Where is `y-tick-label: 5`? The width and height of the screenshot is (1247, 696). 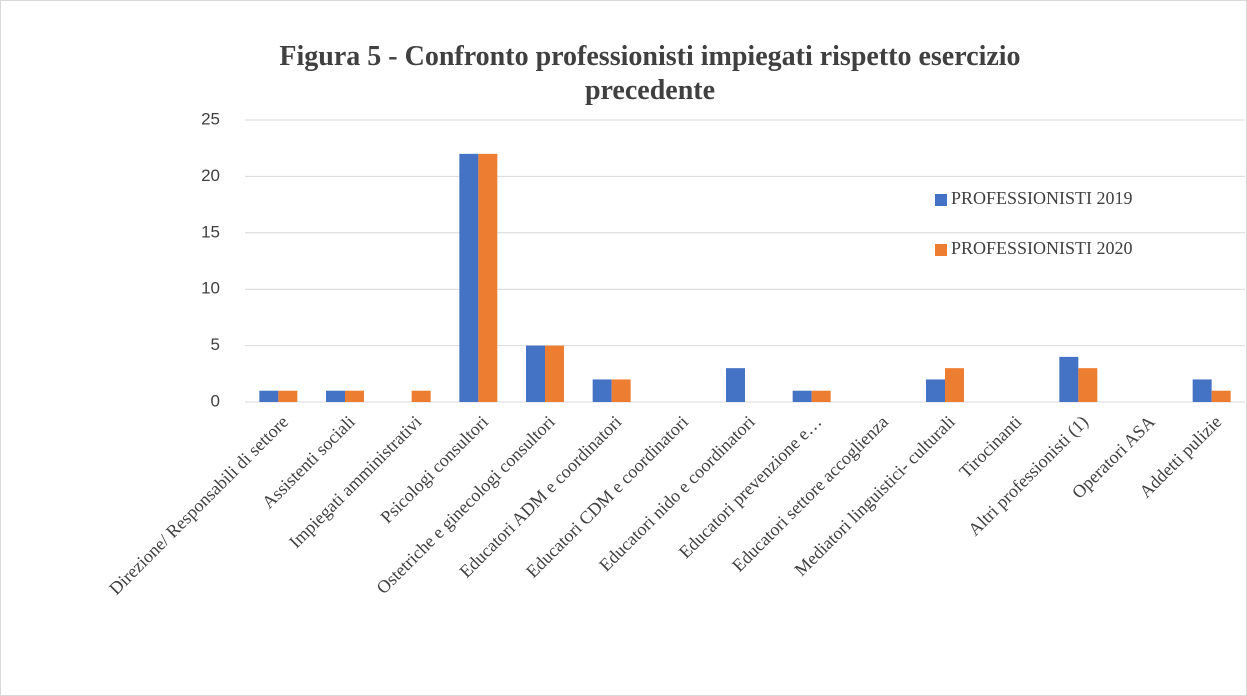
y-tick-label: 5 is located at coordinates (215, 344).